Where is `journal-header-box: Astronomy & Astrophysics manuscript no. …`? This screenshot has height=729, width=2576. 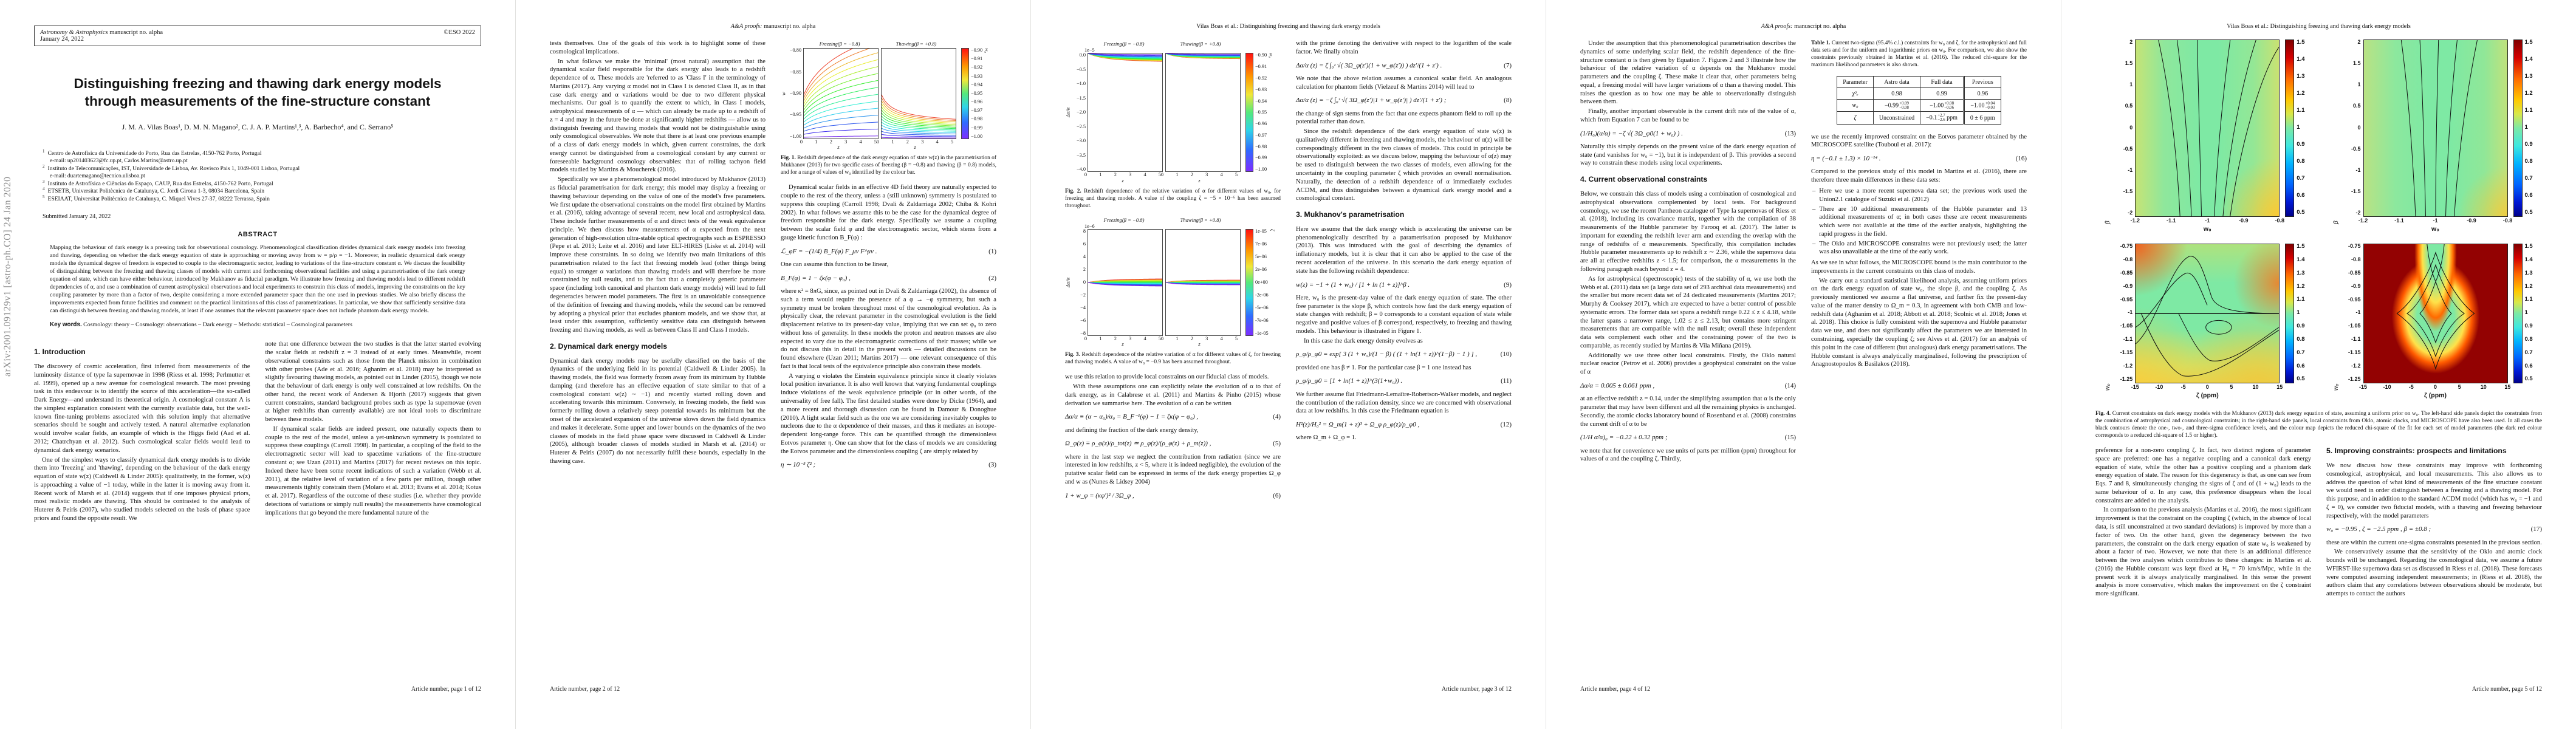
journal-header-box: Astronomy & Astrophysics manuscript no. … is located at coordinates (257, 36).